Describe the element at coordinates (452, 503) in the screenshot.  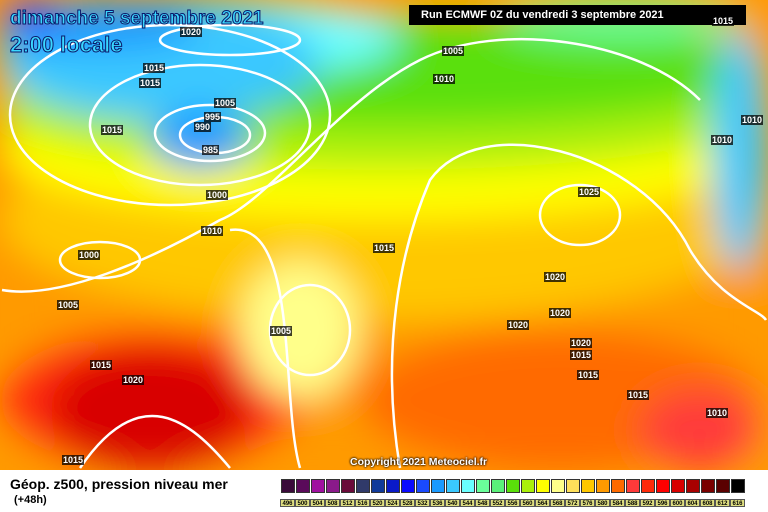
I see `scale-label: 540` at that location.